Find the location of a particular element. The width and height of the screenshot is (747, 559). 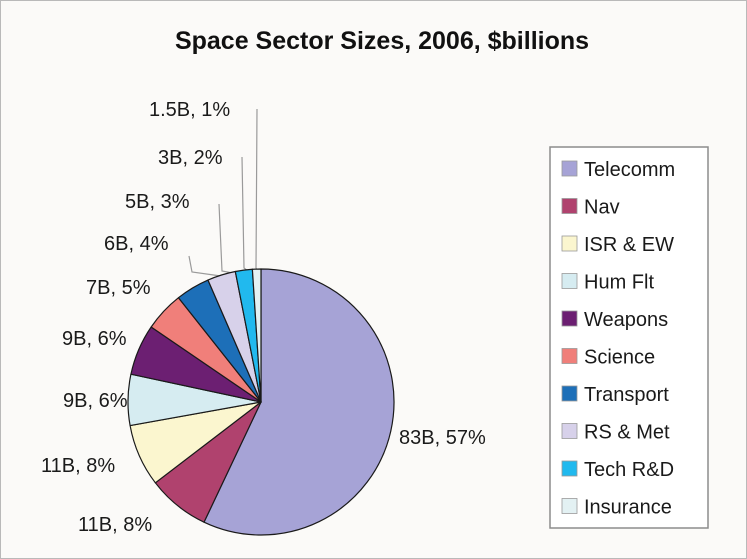

legend-swatch-hum-flt is located at coordinates (569, 281).